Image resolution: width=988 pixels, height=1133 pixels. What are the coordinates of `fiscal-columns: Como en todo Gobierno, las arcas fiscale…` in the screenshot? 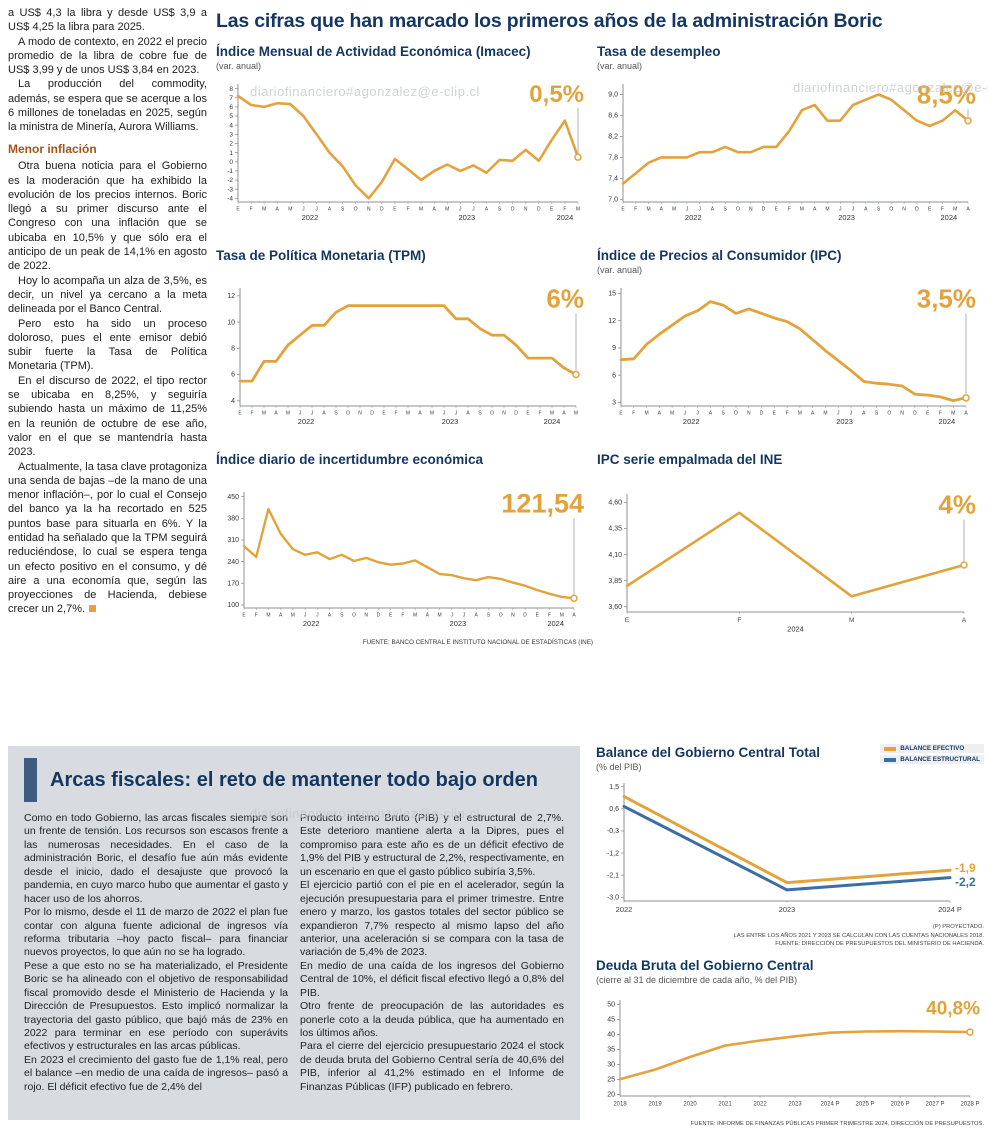 It's located at (294, 953).